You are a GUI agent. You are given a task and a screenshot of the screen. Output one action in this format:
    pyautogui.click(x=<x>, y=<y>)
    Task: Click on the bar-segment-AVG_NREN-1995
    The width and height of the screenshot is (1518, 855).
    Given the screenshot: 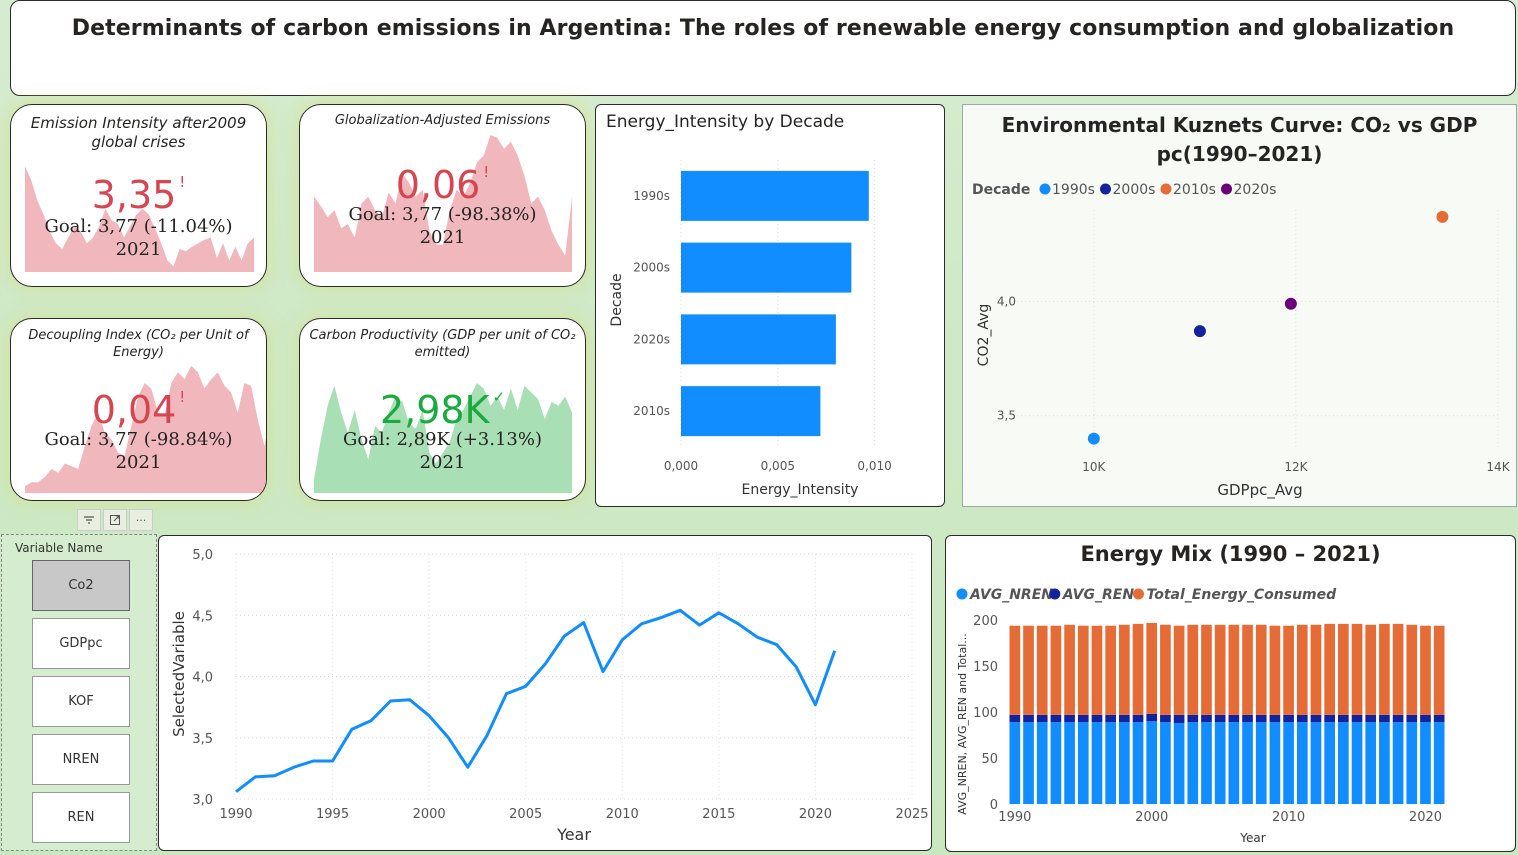 What is the action you would take?
    pyautogui.click(x=1083, y=763)
    